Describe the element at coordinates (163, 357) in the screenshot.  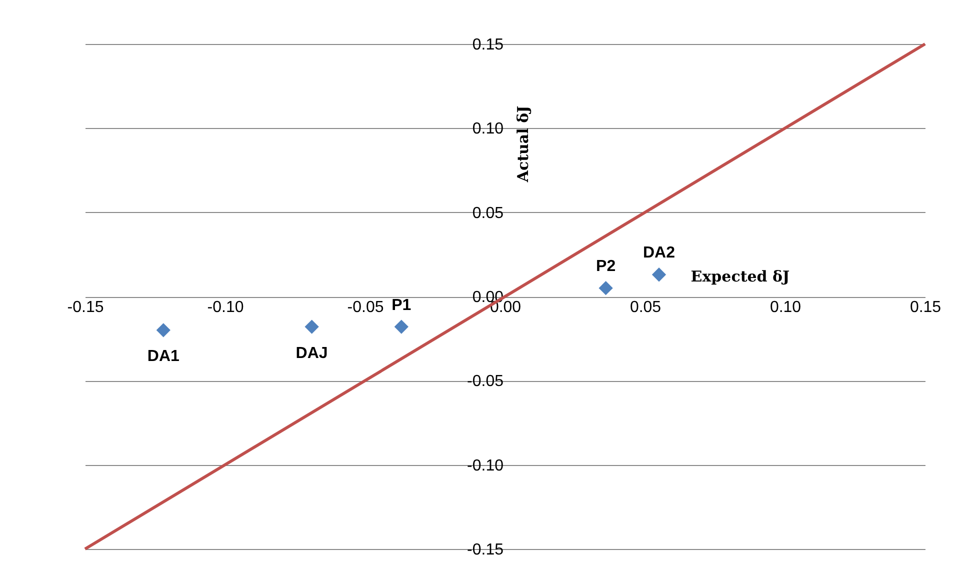
I see `annotation: DA1` at that location.